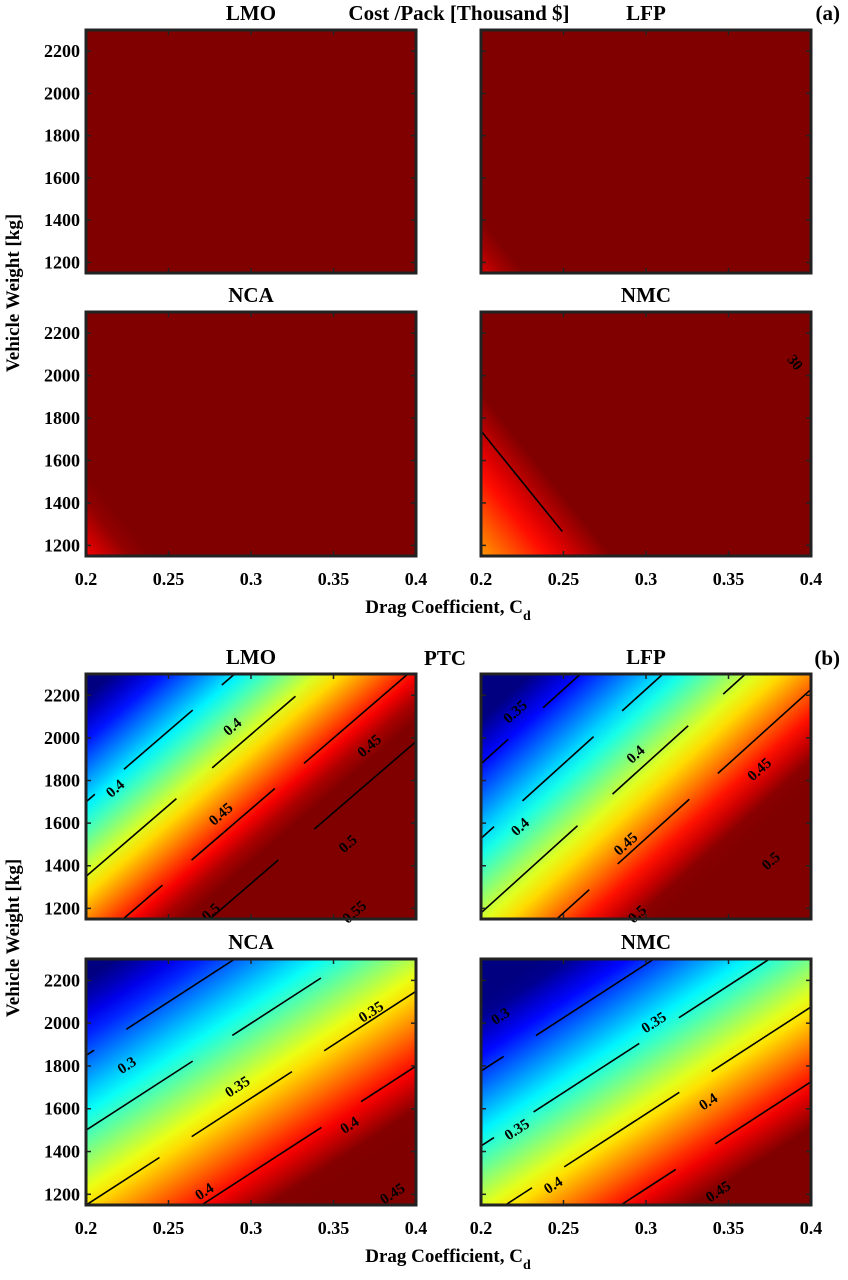 The width and height of the screenshot is (848, 1280). Describe the element at coordinates (827, 658) in the screenshot. I see `part-label-b: (b)` at that location.